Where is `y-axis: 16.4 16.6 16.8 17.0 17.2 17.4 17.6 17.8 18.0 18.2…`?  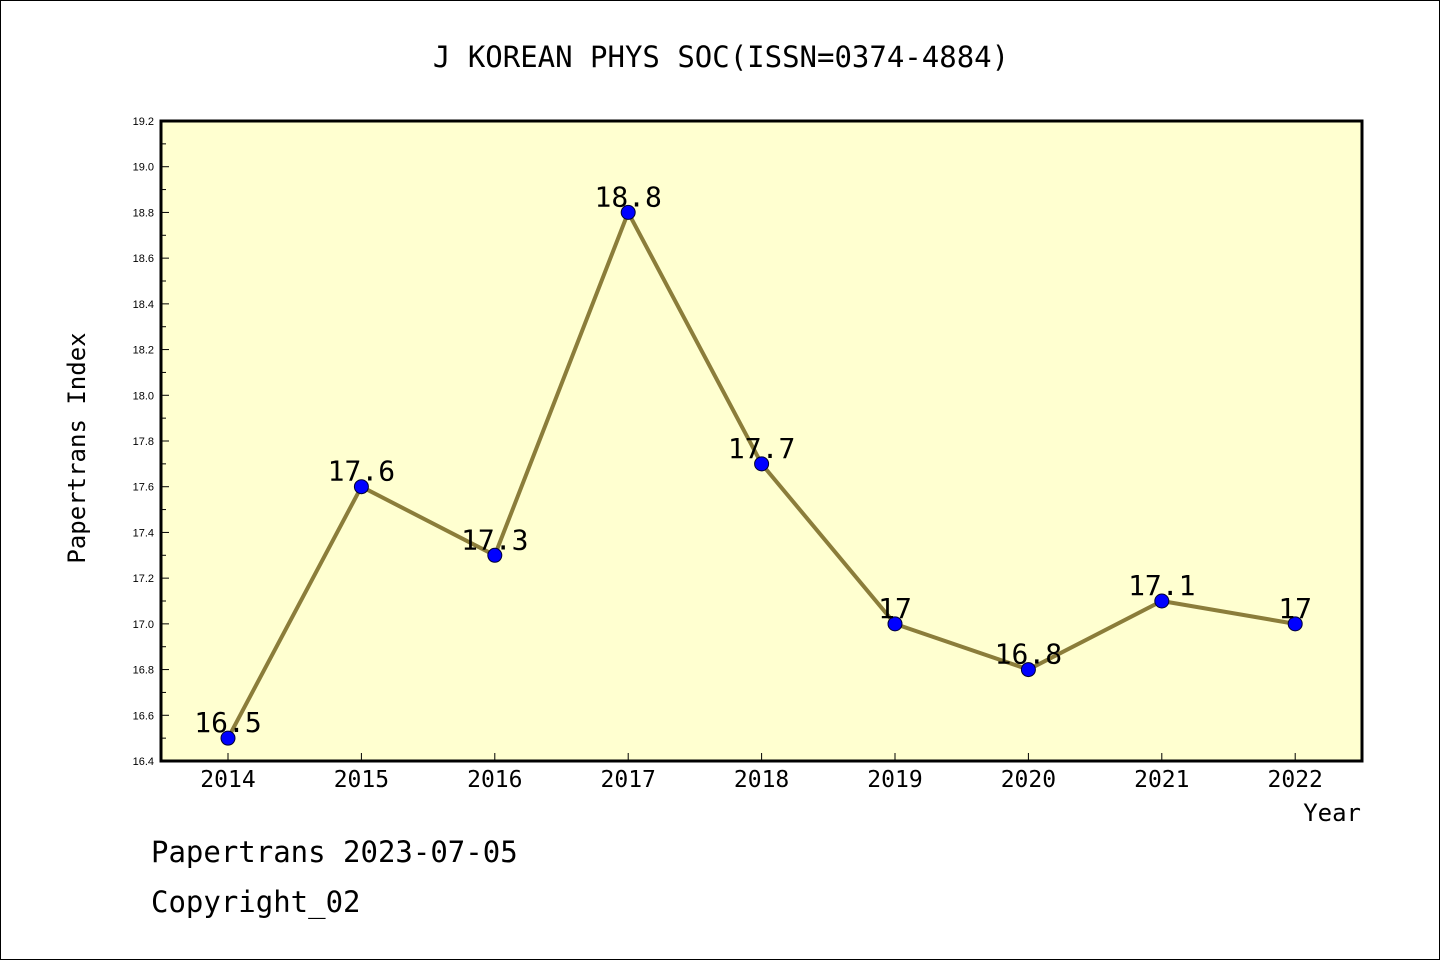
y-axis: 16.4 16.6 16.8 17.0 17.2 17.4 17.6 17.8 18.0 18.2… is located at coordinates (151, 442).